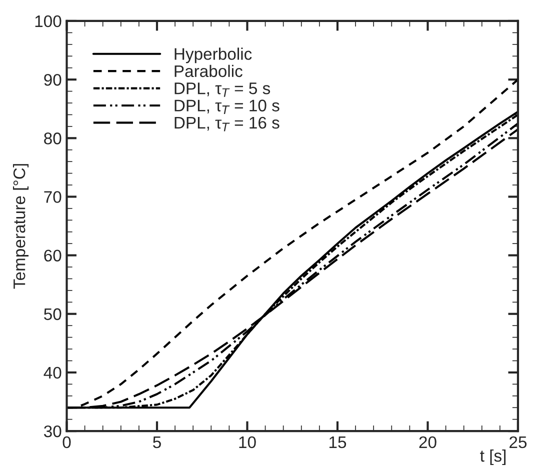  I want to click on x-axis-title: t [s], so click(493, 458).